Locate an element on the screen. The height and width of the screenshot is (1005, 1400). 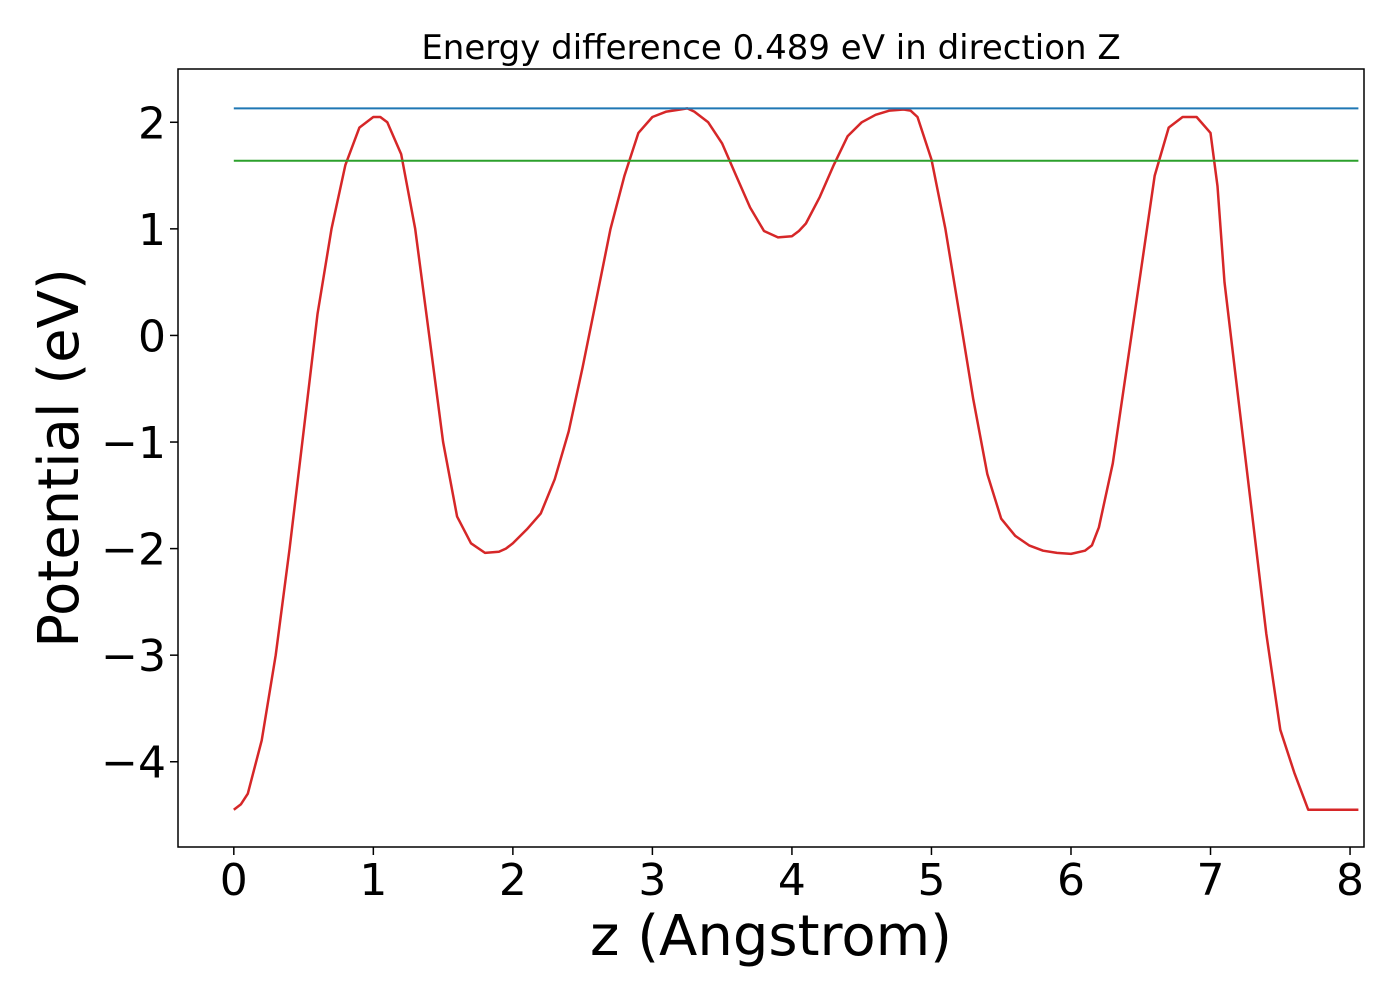
x-tick-label: 4 is located at coordinates (792, 880).